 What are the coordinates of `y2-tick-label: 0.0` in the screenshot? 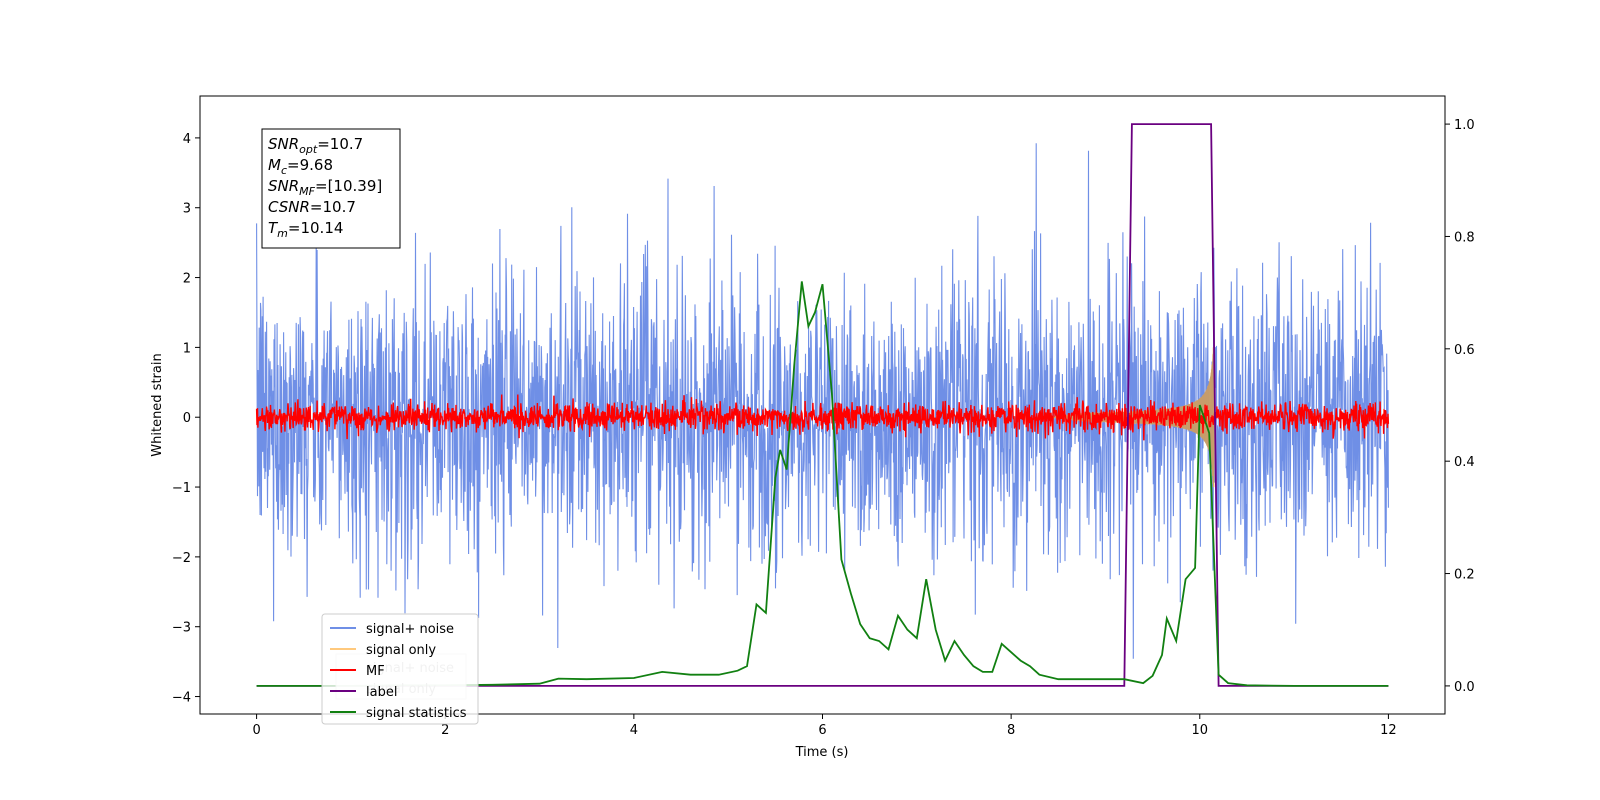 It's located at (1464, 687).